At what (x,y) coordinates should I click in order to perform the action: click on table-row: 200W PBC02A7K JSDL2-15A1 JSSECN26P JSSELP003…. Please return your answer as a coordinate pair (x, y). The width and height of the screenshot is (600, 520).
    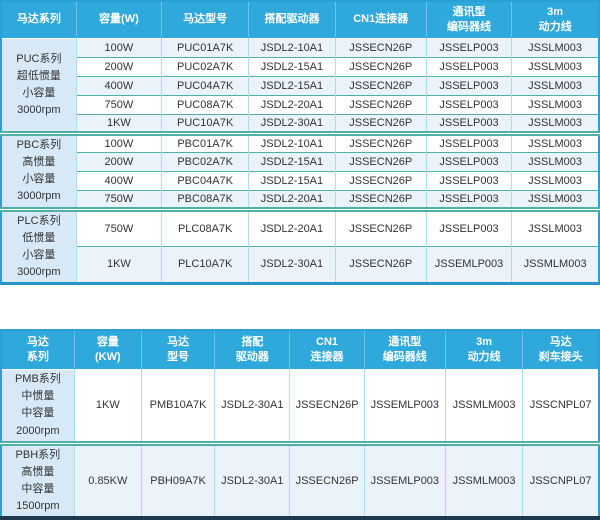
    Looking at the image, I should click on (300, 161).